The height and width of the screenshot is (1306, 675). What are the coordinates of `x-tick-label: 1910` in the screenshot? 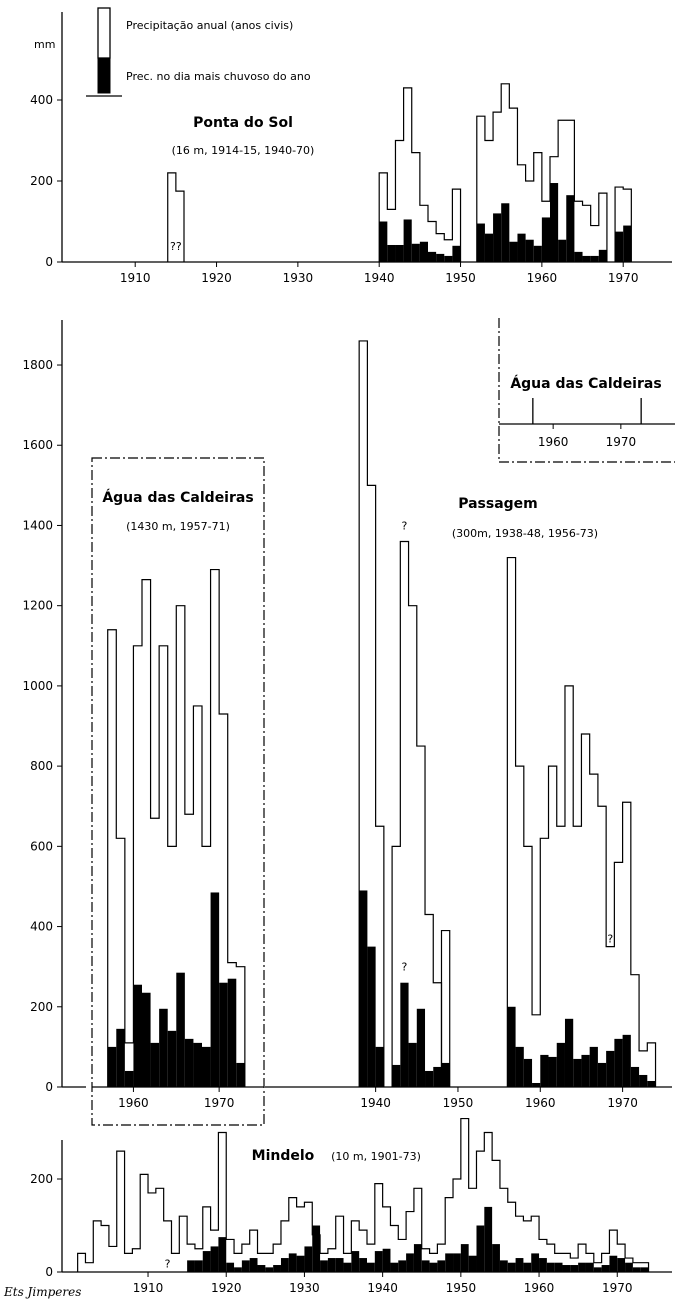 It's located at (135, 278).